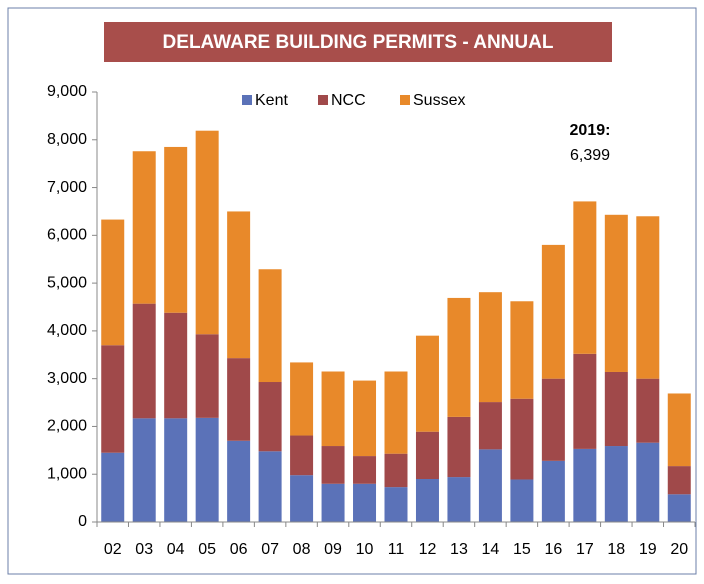 The image size is (704, 584). Describe the element at coordinates (590, 130) in the screenshot. I see `annotation-label: 2019:` at that location.